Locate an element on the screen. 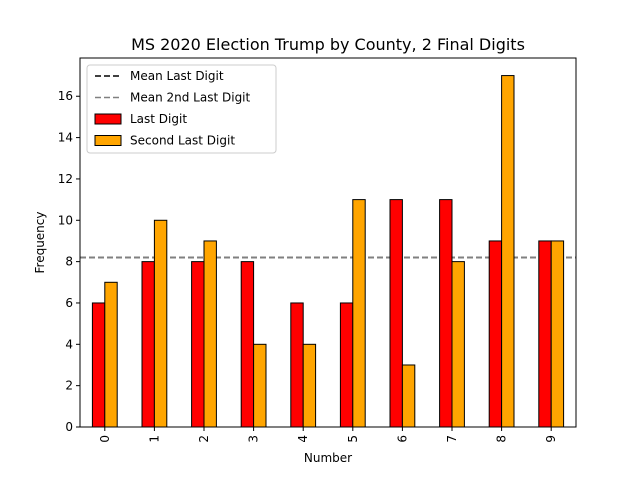  y-tick-label: 10 is located at coordinates (65, 220).